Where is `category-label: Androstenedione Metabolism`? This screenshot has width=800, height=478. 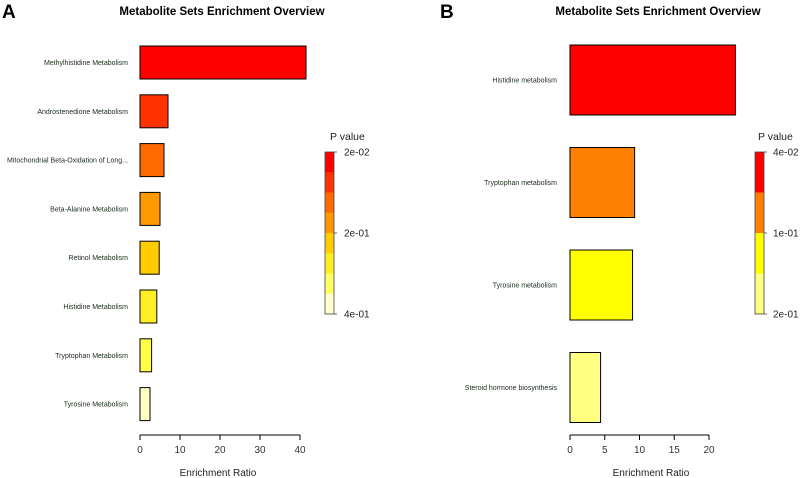 category-label: Androstenedione Metabolism is located at coordinates (82, 112).